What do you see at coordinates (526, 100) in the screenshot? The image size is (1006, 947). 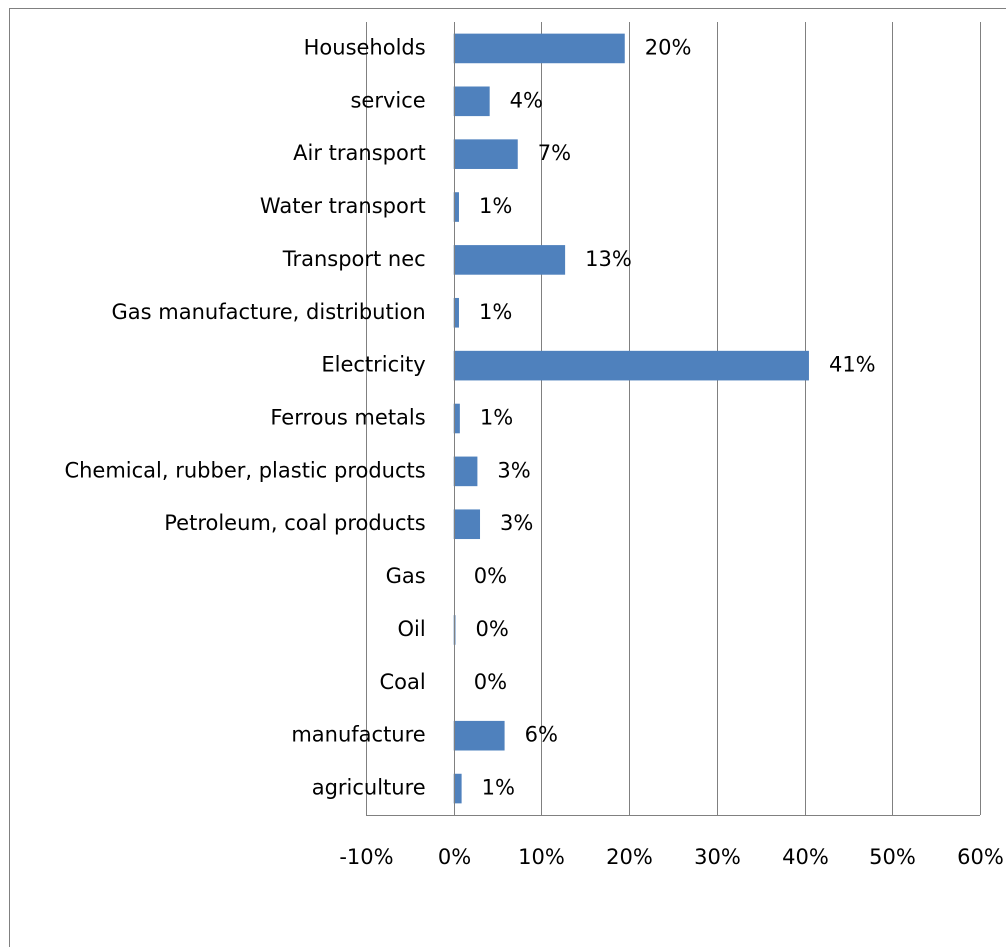 I see `value-label: 4%` at bounding box center [526, 100].